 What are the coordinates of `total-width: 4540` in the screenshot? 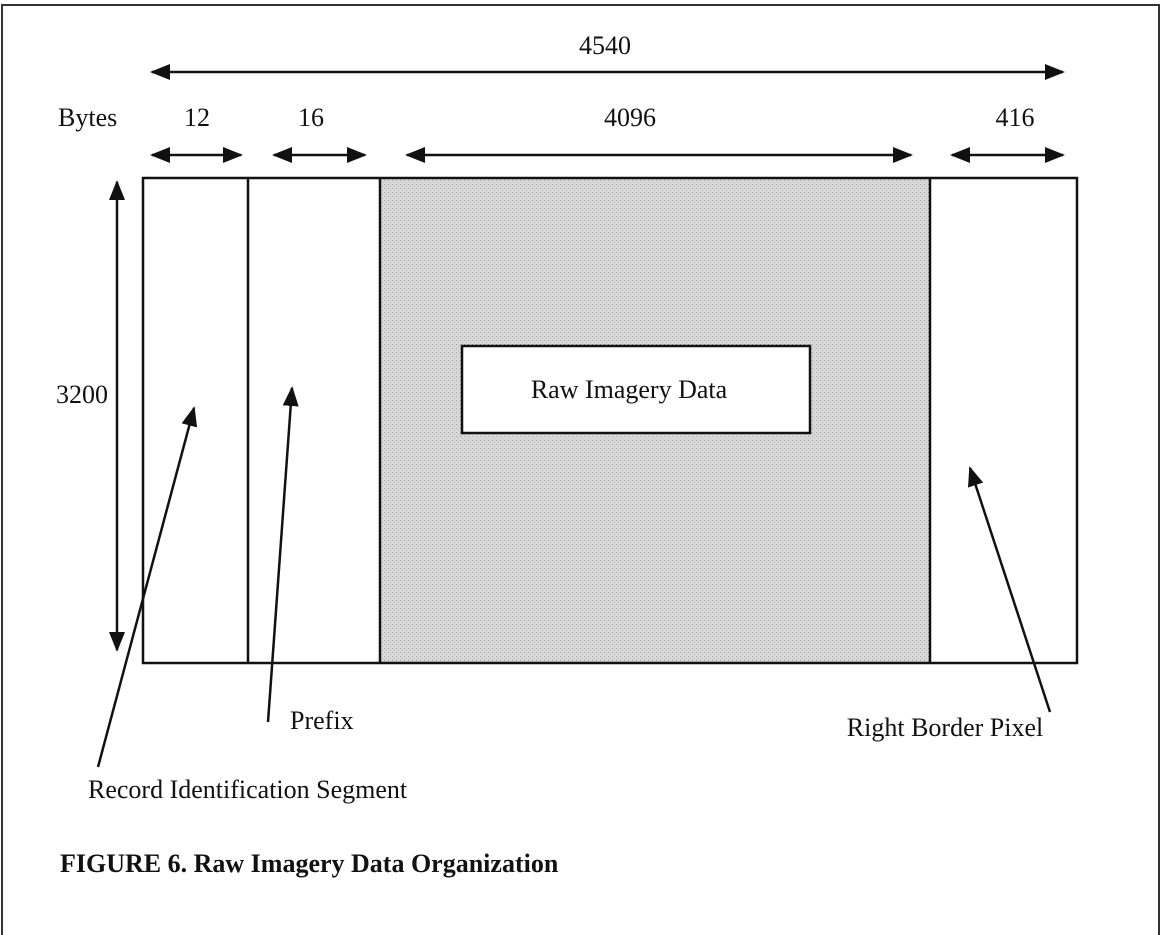 It's located at (605, 45).